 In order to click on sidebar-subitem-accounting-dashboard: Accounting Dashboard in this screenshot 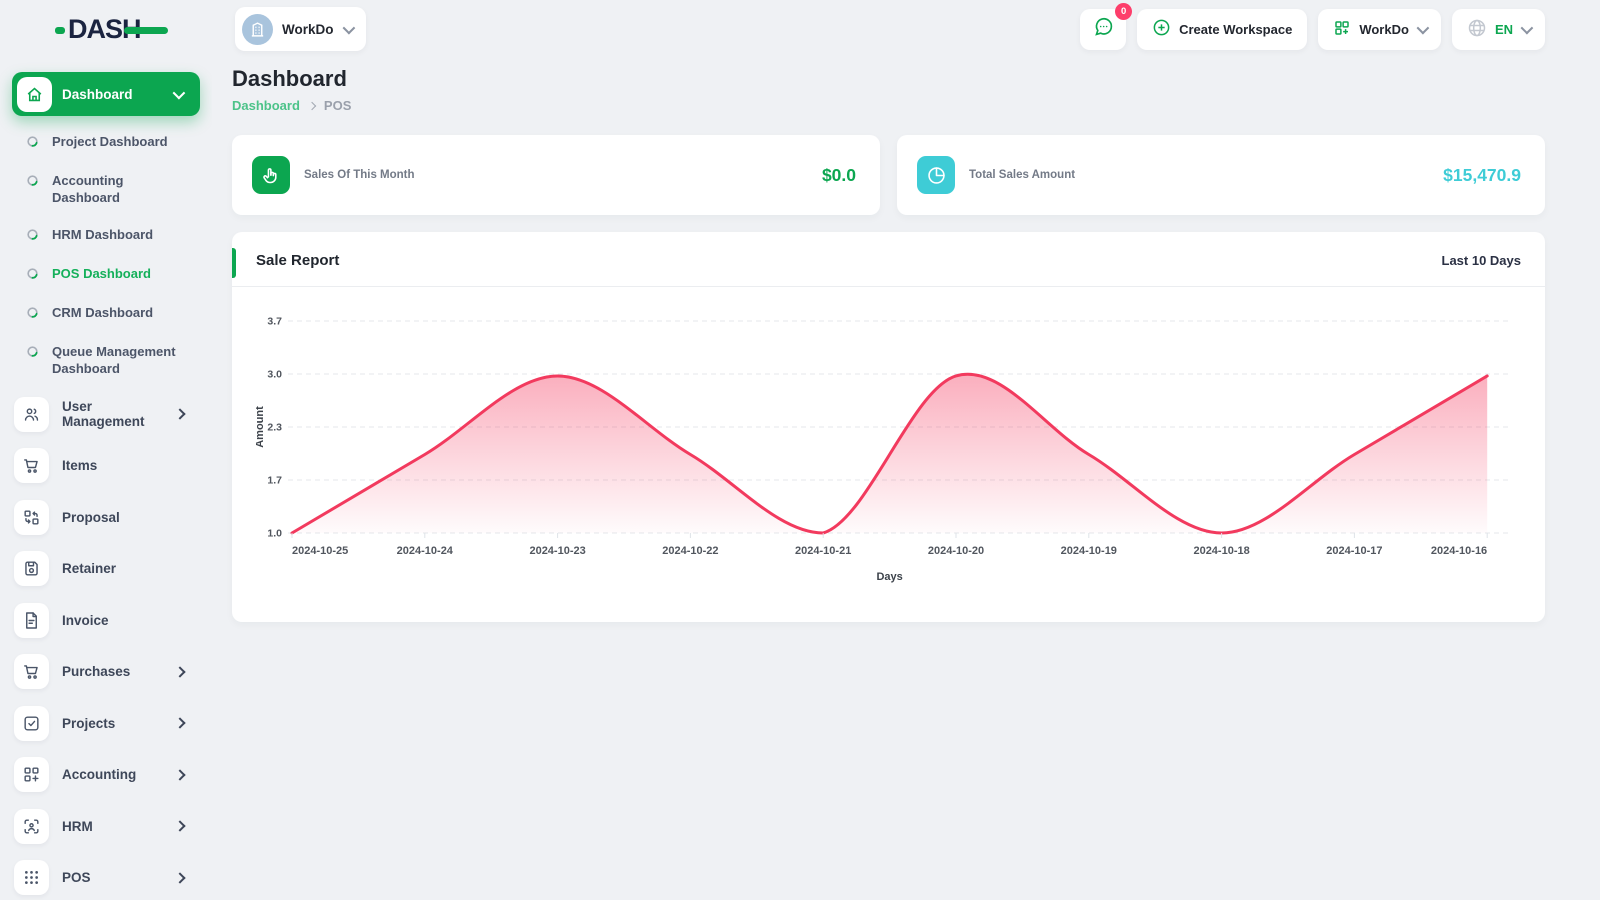, I will do `click(106, 190)`.